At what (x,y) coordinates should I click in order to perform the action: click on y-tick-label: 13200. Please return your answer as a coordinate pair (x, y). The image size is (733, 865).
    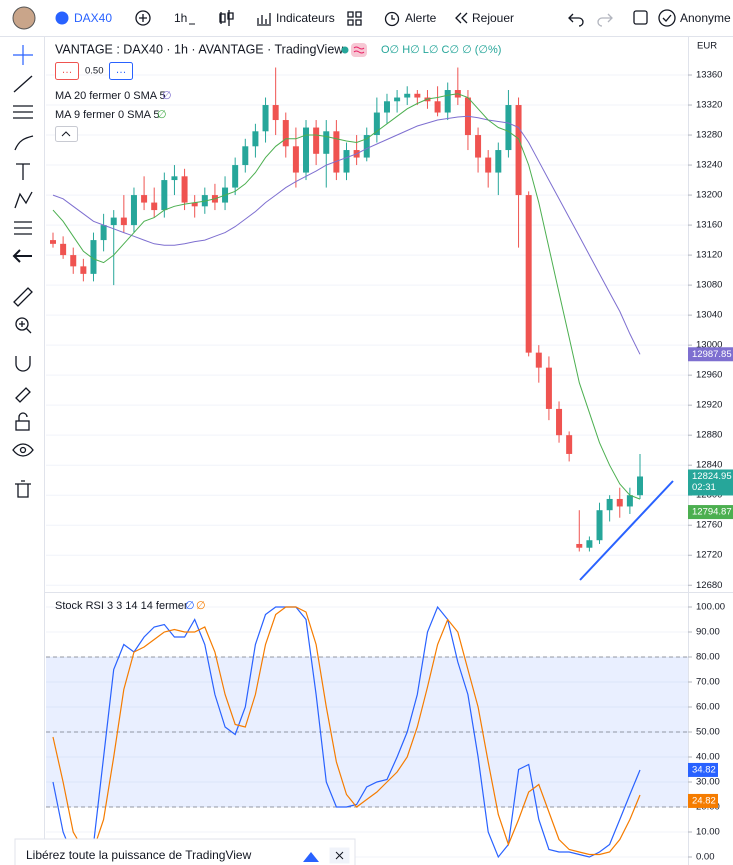
    Looking at the image, I should click on (709, 195).